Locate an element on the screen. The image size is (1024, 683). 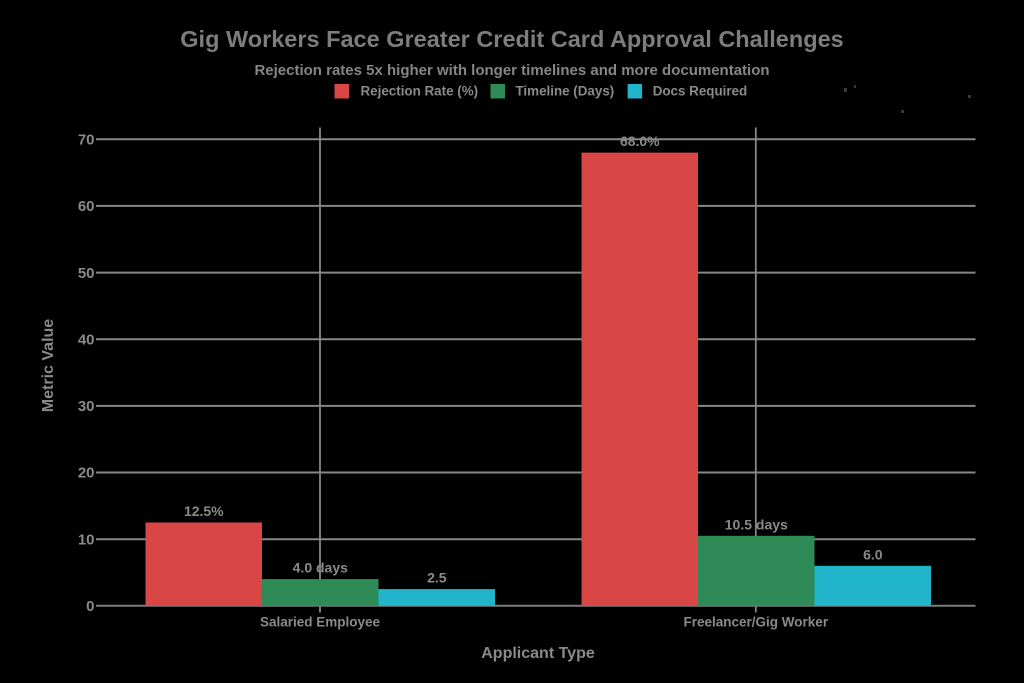
svg-text: 4.0 days is located at coordinates (320, 568).